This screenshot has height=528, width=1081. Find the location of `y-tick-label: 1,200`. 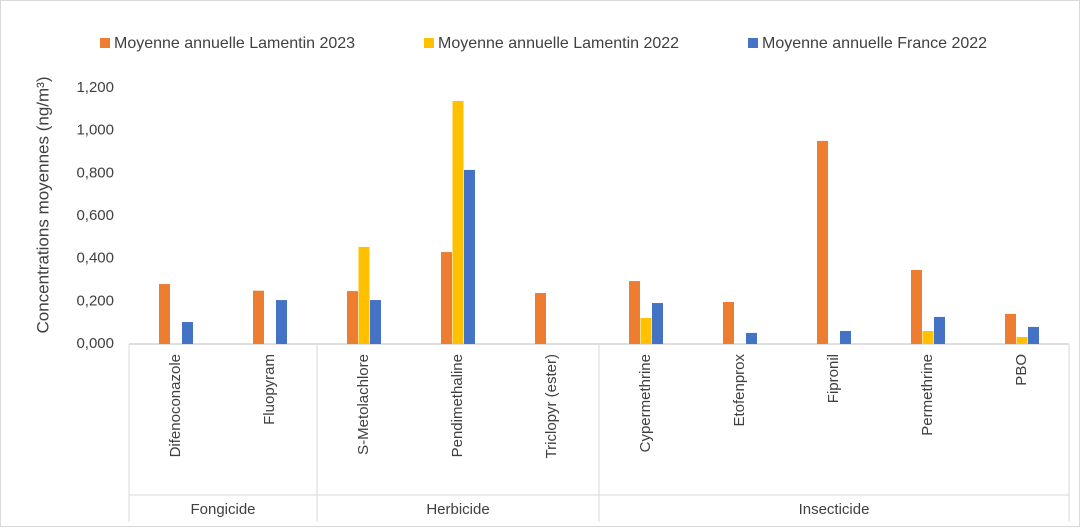

y-tick-label: 1,200 is located at coordinates (95, 87).